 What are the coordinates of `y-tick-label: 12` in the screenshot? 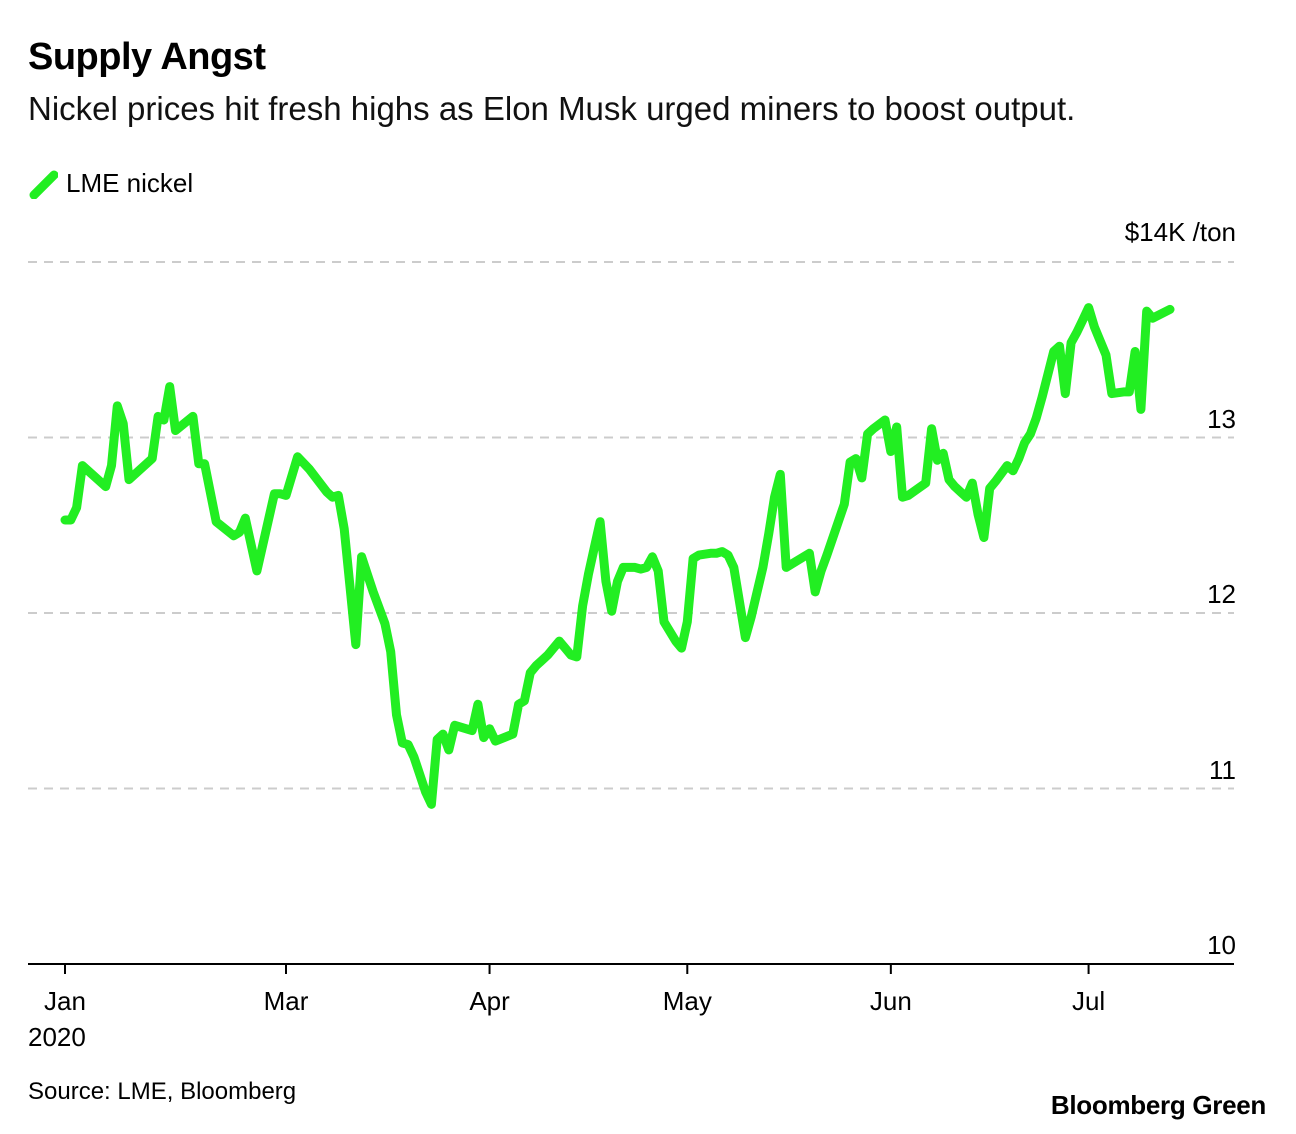 It's located at (1221, 594).